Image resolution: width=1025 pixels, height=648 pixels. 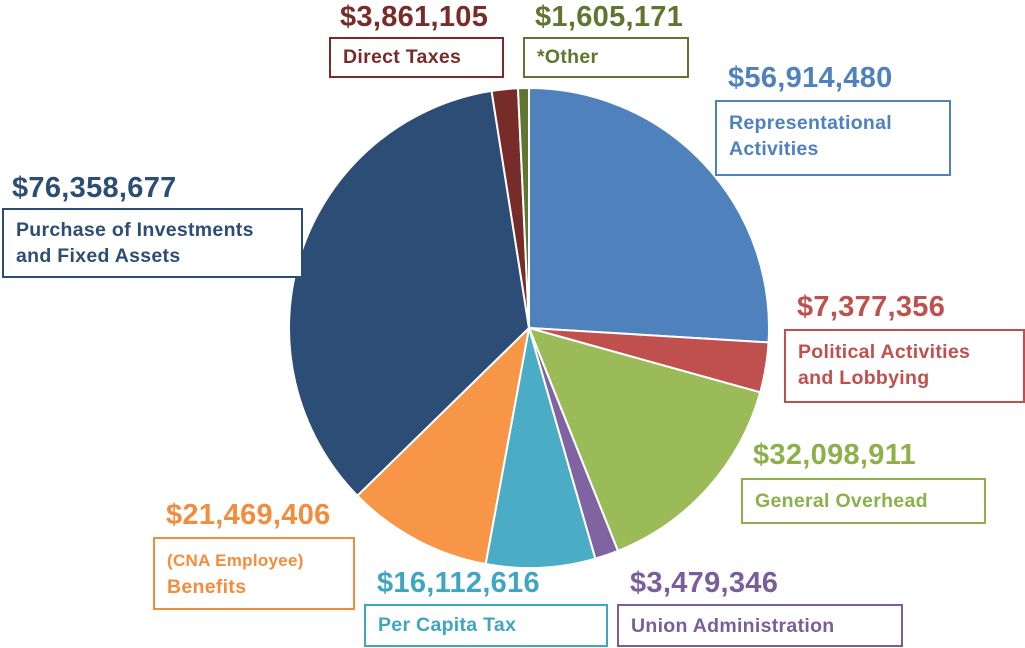 What do you see at coordinates (414, 17) in the screenshot?
I see `value-label-direct-taxes: $3,861,105` at bounding box center [414, 17].